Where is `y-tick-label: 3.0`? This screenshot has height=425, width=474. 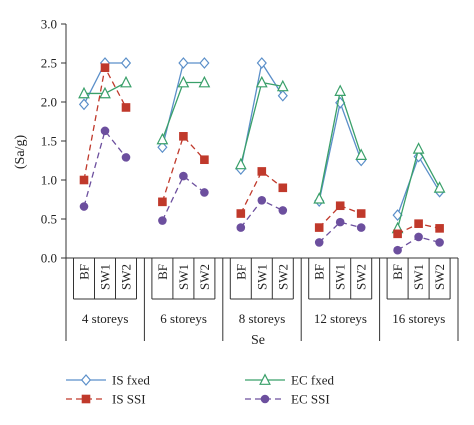
y-tick-label: 3.0 is located at coordinates (49, 24).